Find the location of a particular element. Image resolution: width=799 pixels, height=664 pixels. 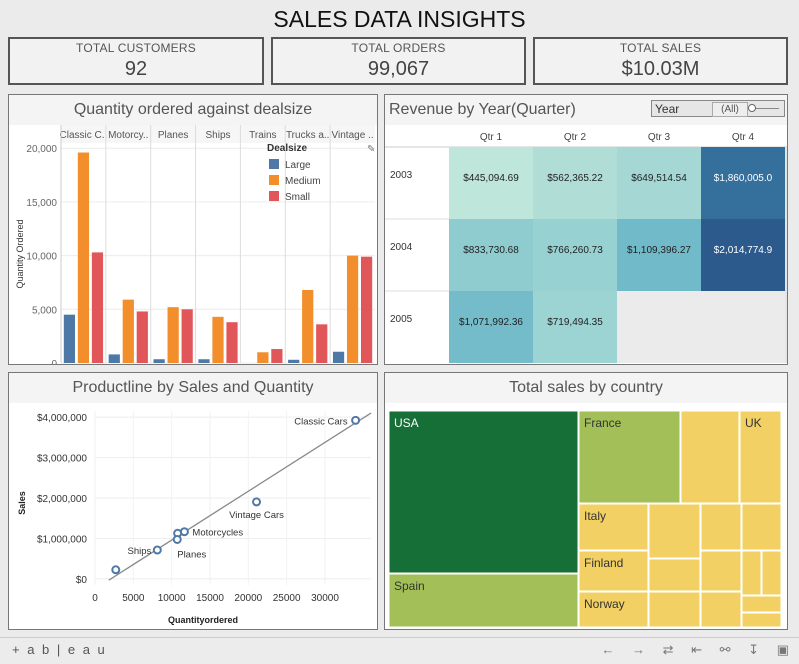

panel-title: Productline by Sales and Quantity is located at coordinates (193, 388).